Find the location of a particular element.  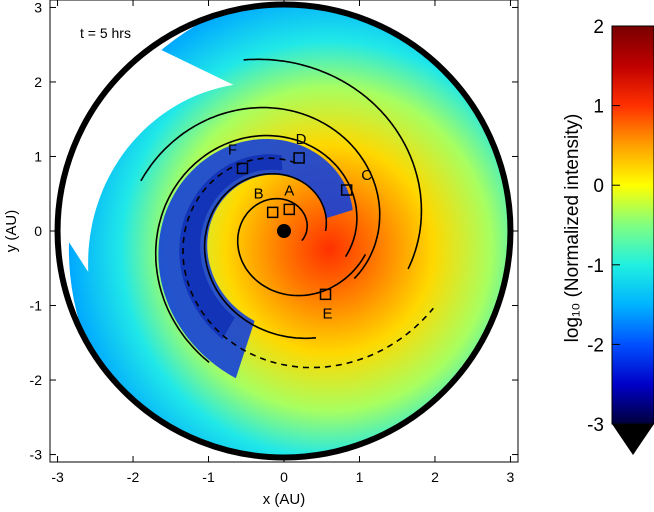

colorbar-tick-label--2: -2 is located at coordinates (595, 345).